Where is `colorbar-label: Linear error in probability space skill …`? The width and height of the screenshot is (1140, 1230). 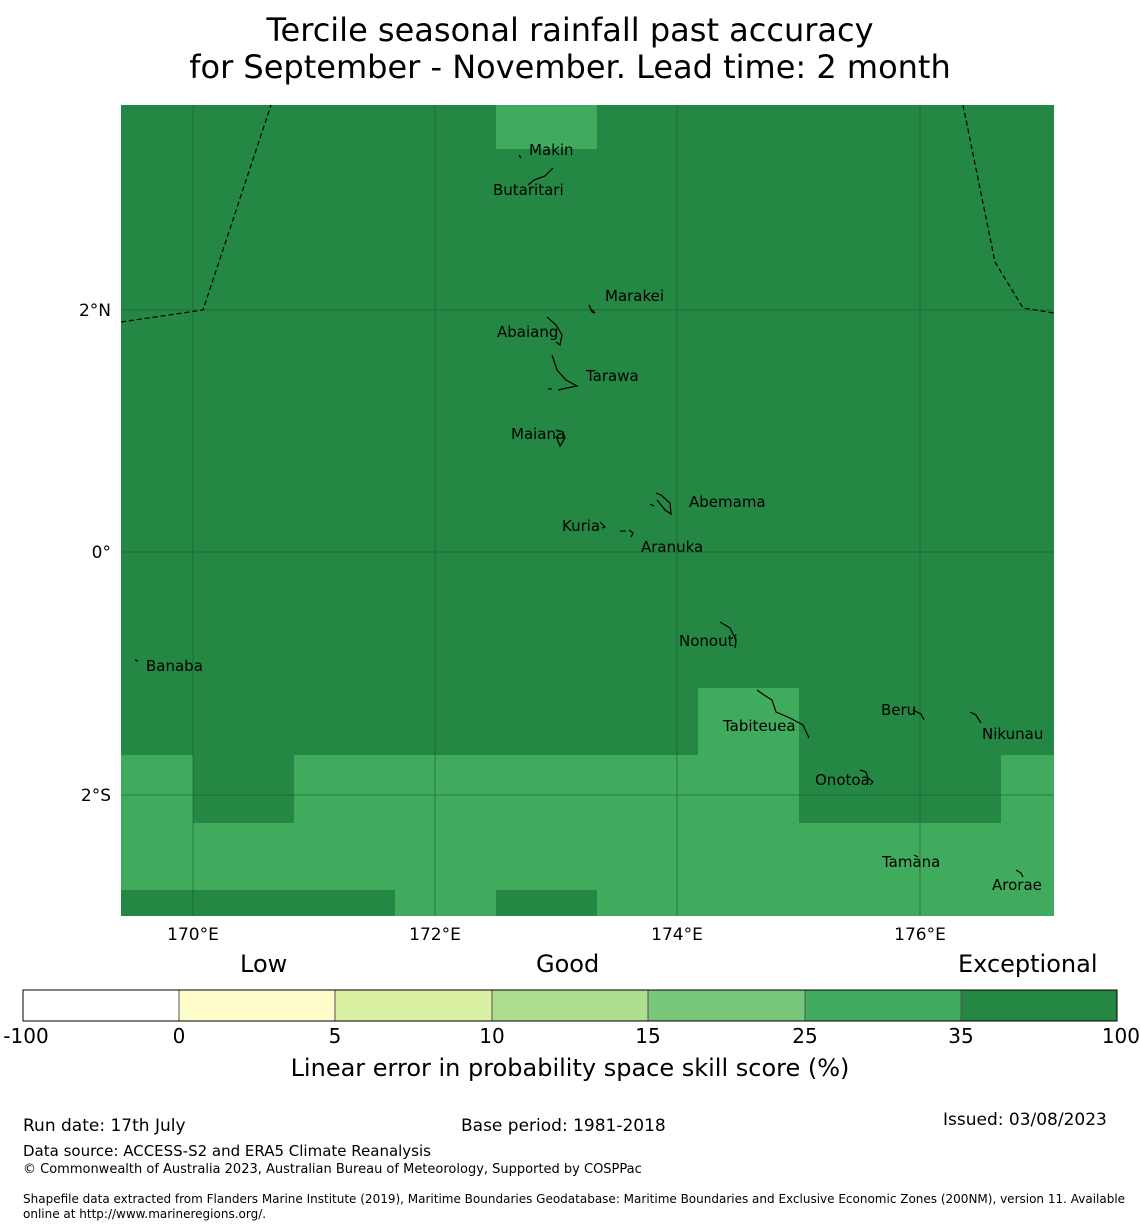
colorbar-label: Linear error in probability space skill … is located at coordinates (570, 1068).